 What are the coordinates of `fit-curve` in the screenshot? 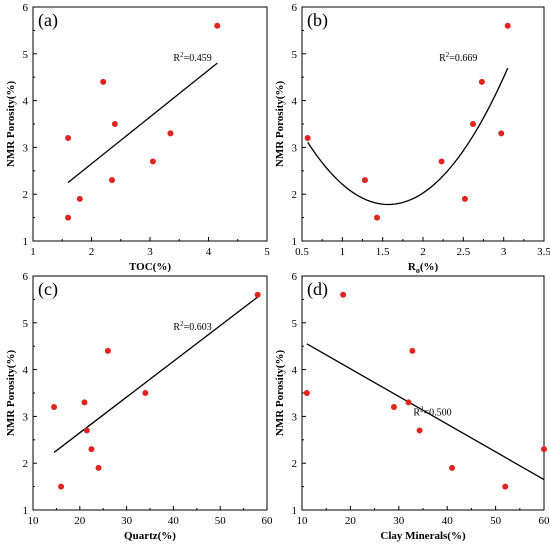 It's located at (408, 136).